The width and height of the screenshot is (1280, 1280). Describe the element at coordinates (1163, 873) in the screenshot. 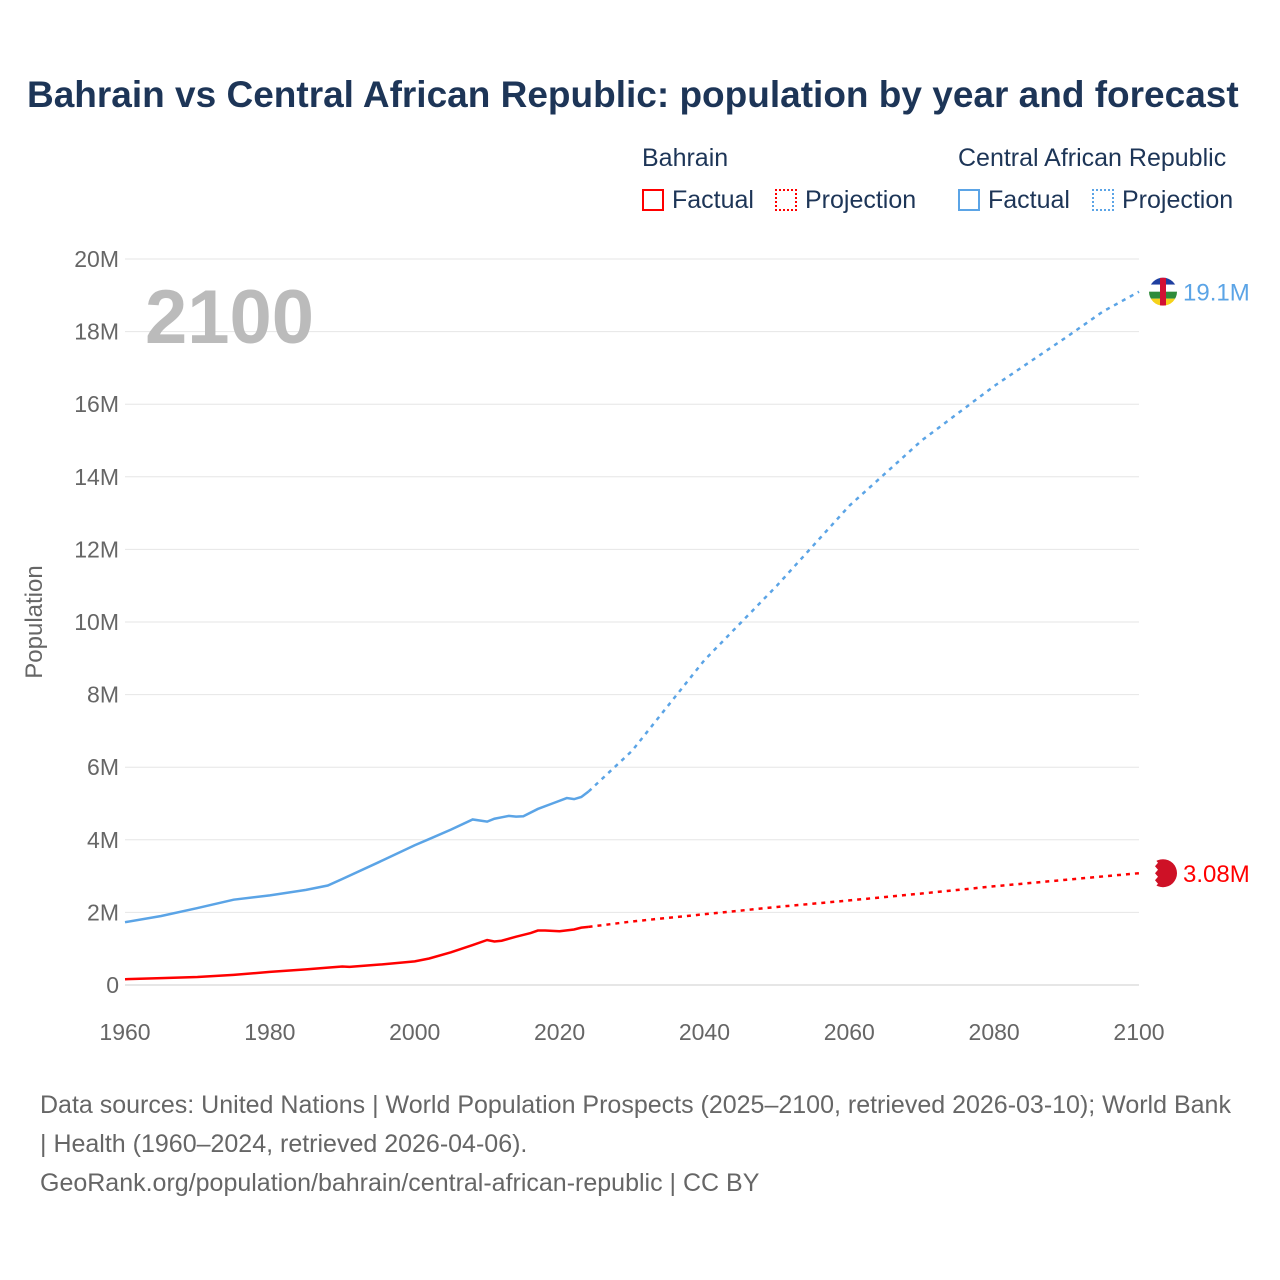

I see `bahrain-flag-icon` at that location.